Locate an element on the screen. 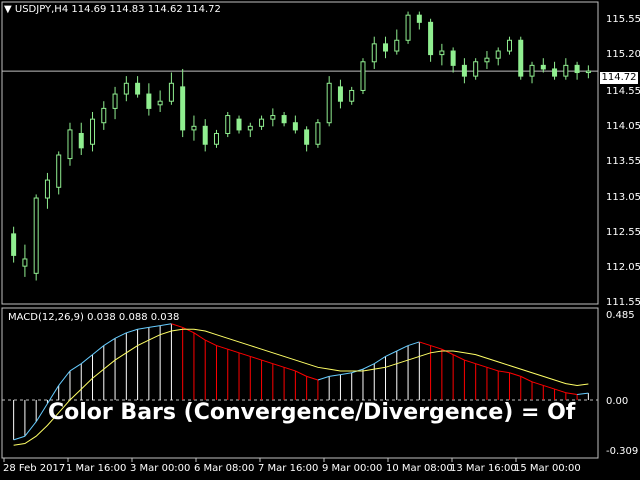  time-tick: 9 Mar 00:00 is located at coordinates (352, 468).